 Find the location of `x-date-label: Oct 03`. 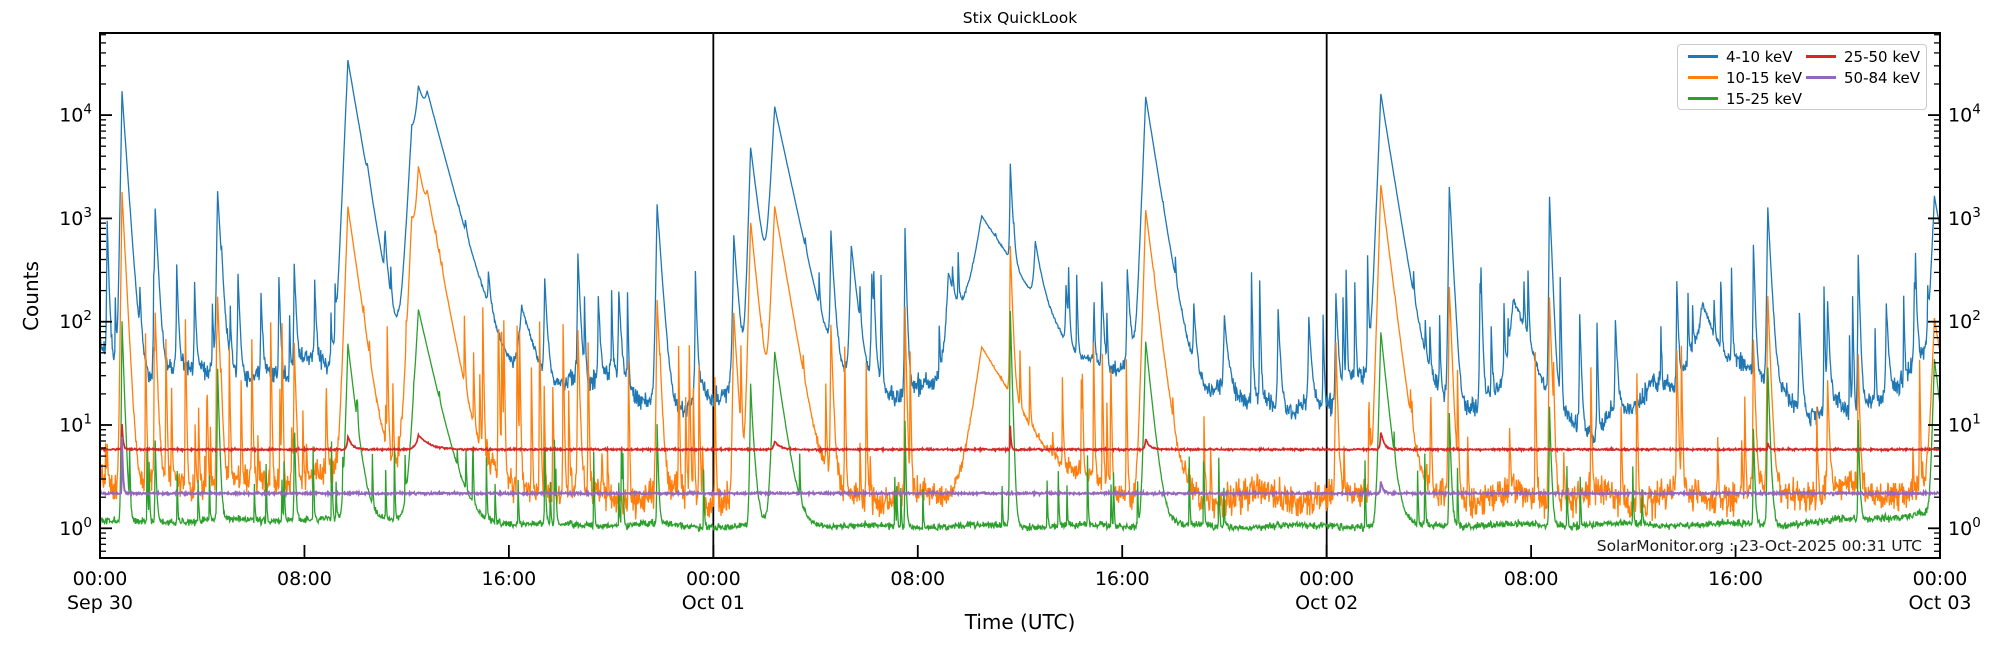

x-date-label: Oct 03 is located at coordinates (1939, 603).